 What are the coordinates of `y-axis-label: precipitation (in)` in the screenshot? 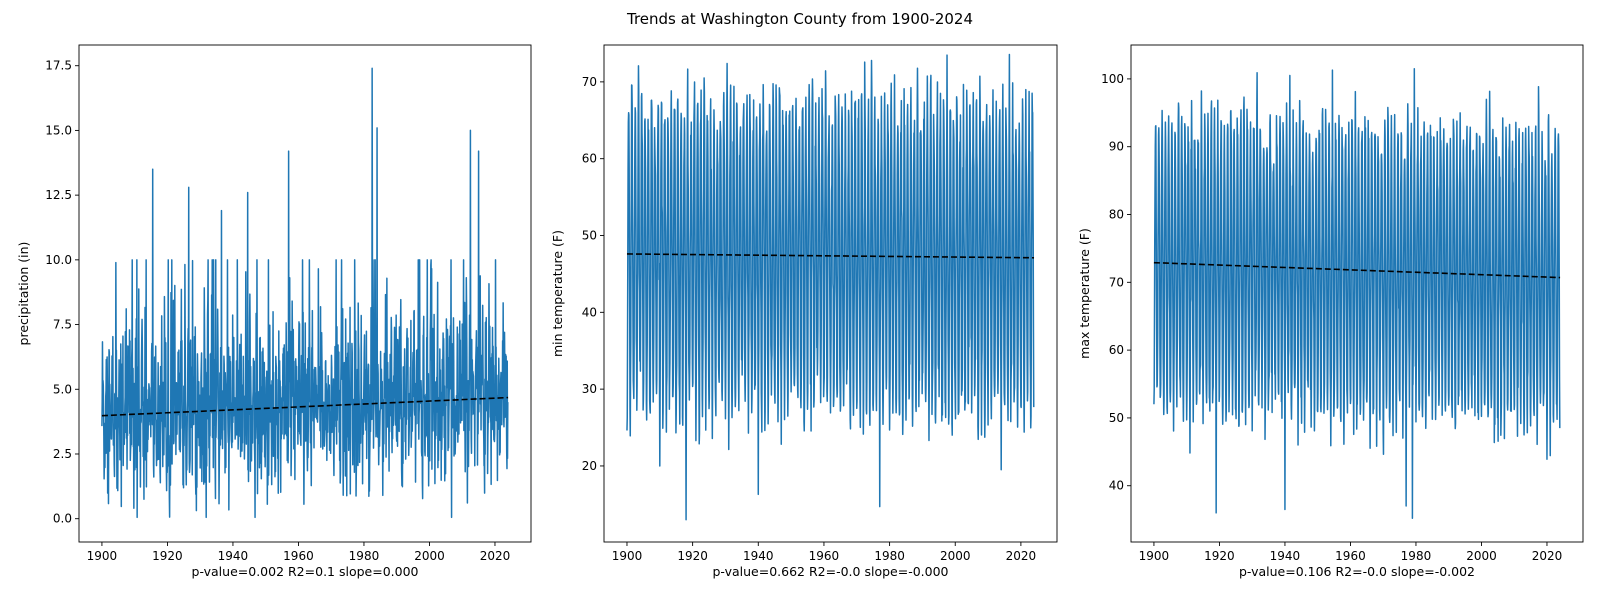 It's located at (23, 294).